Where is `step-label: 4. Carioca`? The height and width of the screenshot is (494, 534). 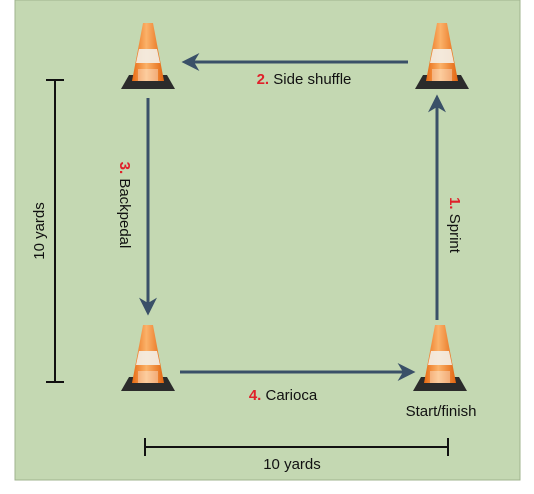 step-label: 4. Carioca is located at coordinates (283, 395).